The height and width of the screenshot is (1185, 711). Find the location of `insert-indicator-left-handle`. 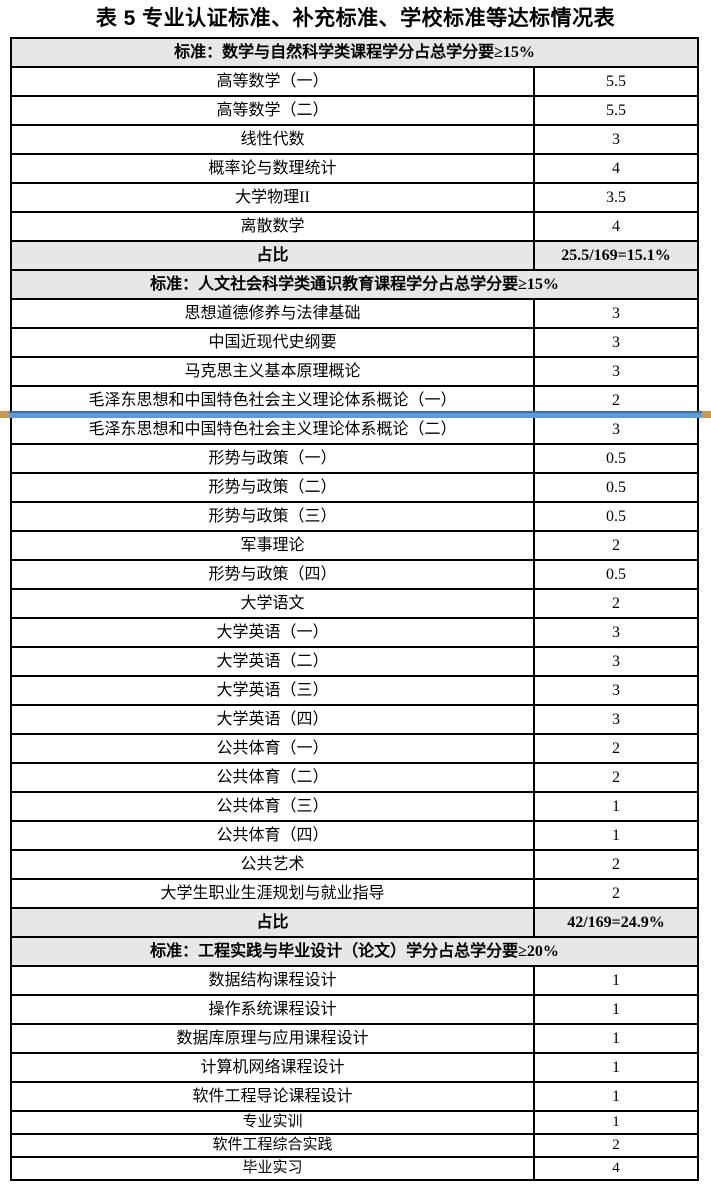

insert-indicator-left-handle is located at coordinates (4, 414).